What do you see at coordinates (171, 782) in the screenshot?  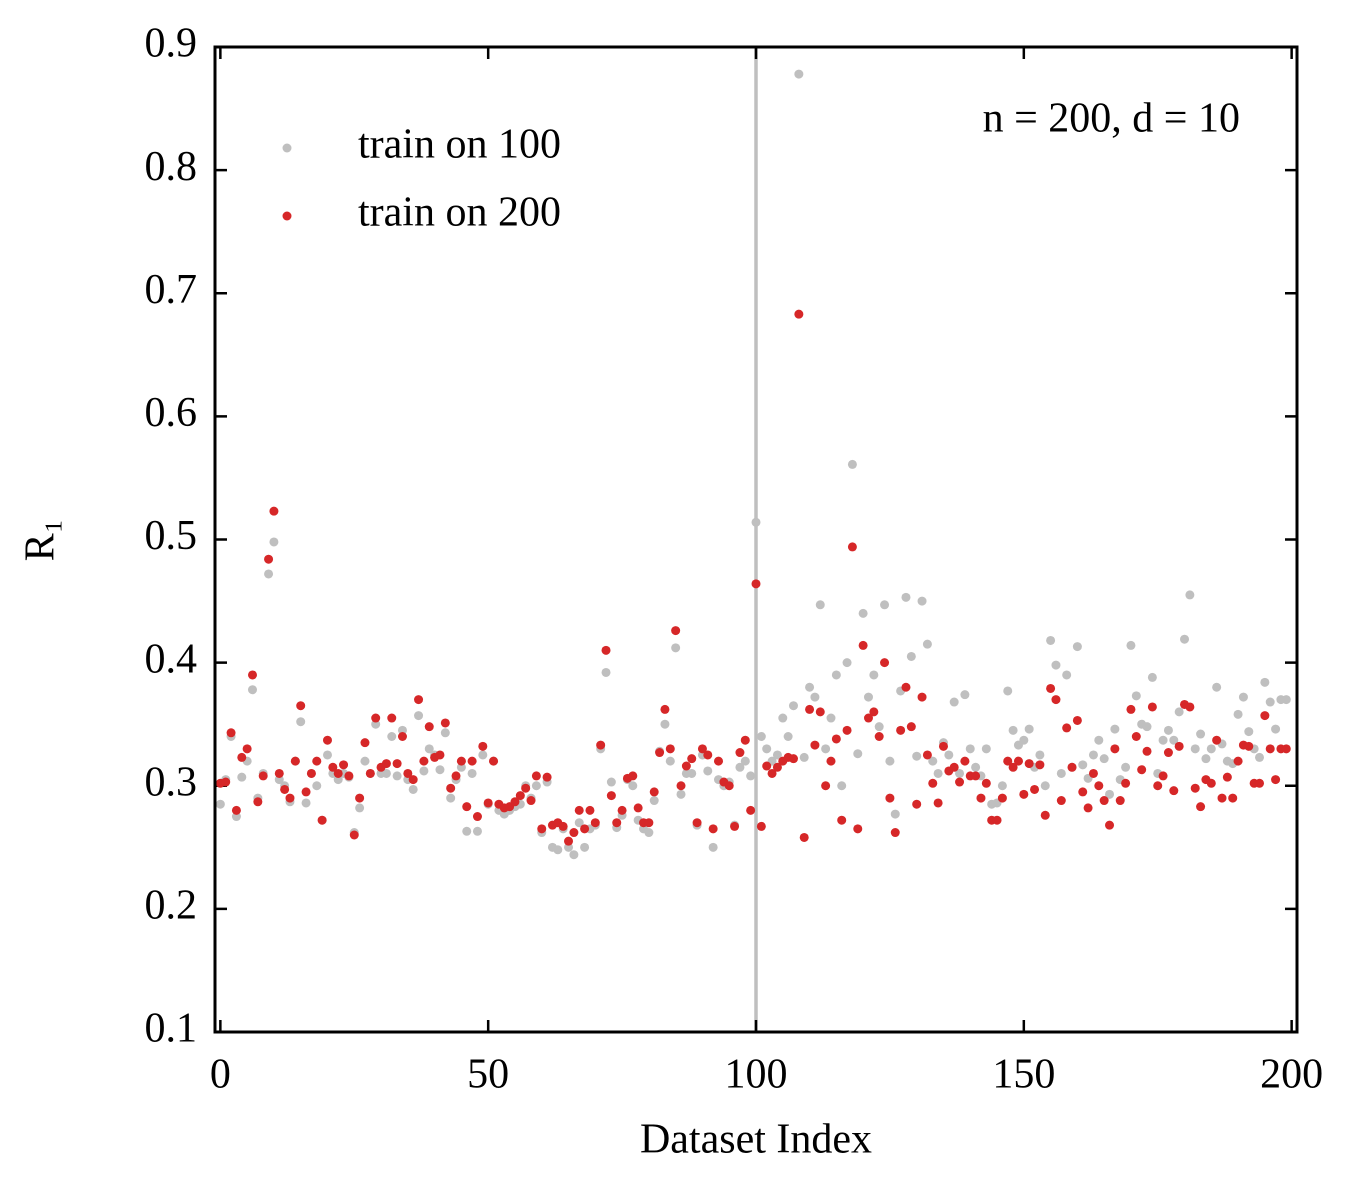 I see `y-tick-label: 0.3` at bounding box center [171, 782].